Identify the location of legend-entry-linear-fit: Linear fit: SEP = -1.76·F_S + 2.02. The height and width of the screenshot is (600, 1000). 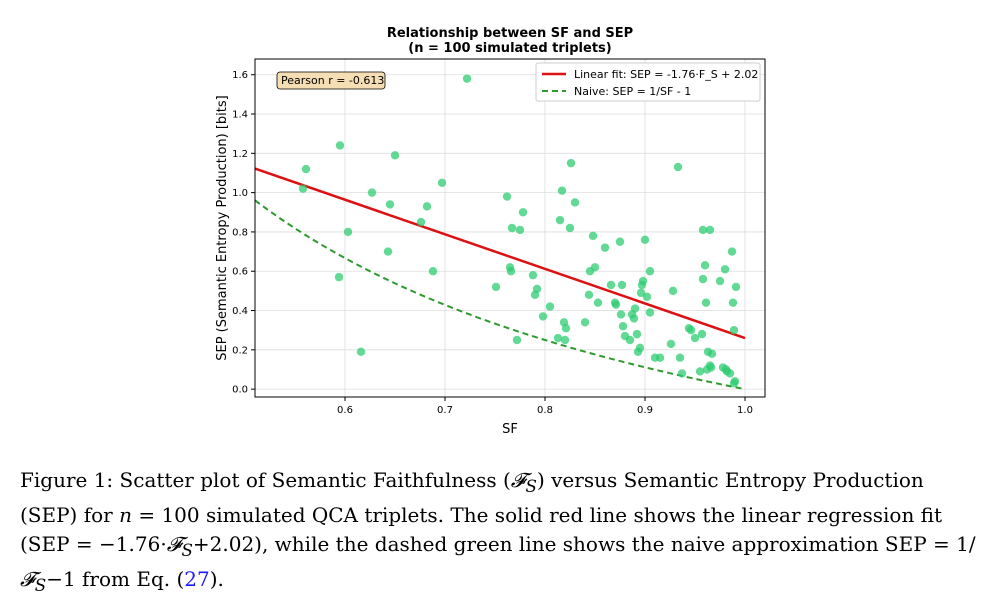
(666, 74).